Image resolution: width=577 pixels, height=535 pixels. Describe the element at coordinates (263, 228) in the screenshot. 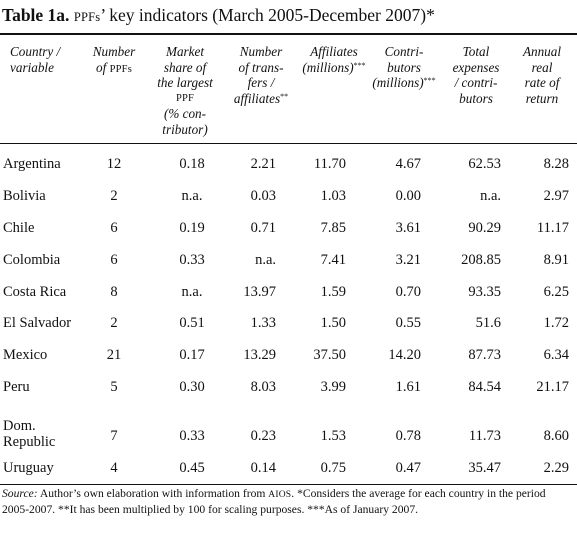

I see `cell-transfers: 0.71` at that location.